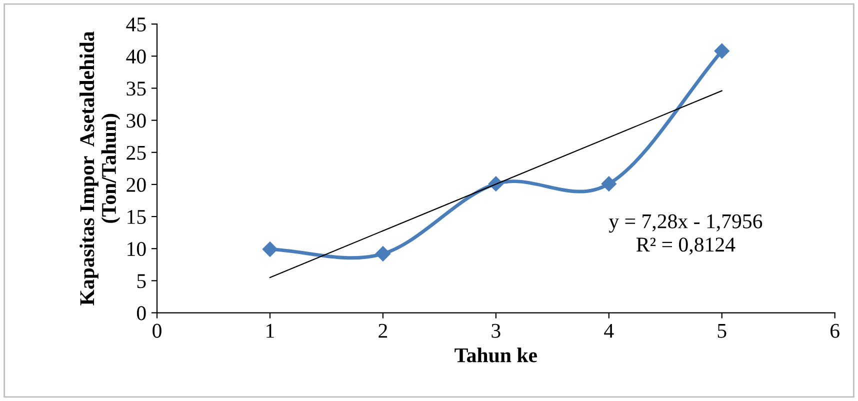  What do you see at coordinates (496, 331) in the screenshot?
I see `x-tick-label: 3` at bounding box center [496, 331].